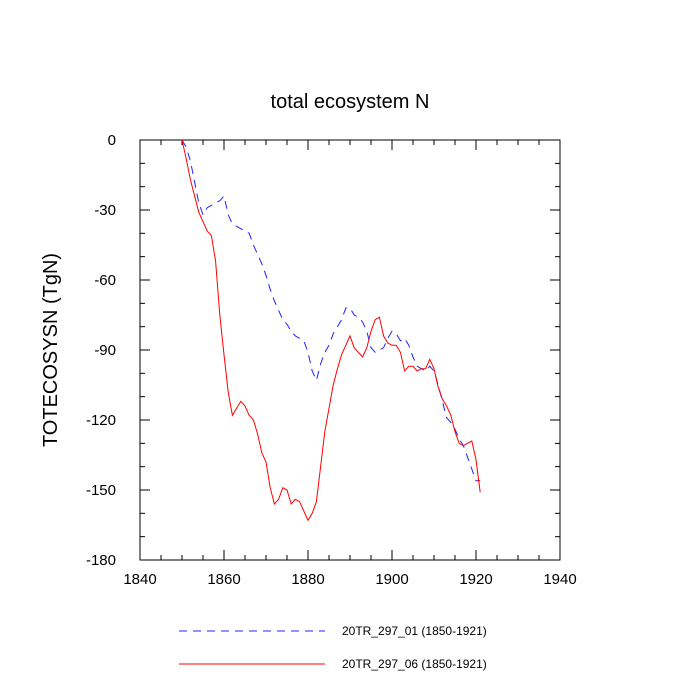 The image size is (700, 700). Describe the element at coordinates (105, 210) in the screenshot. I see `y-tick-label: -30` at that location.